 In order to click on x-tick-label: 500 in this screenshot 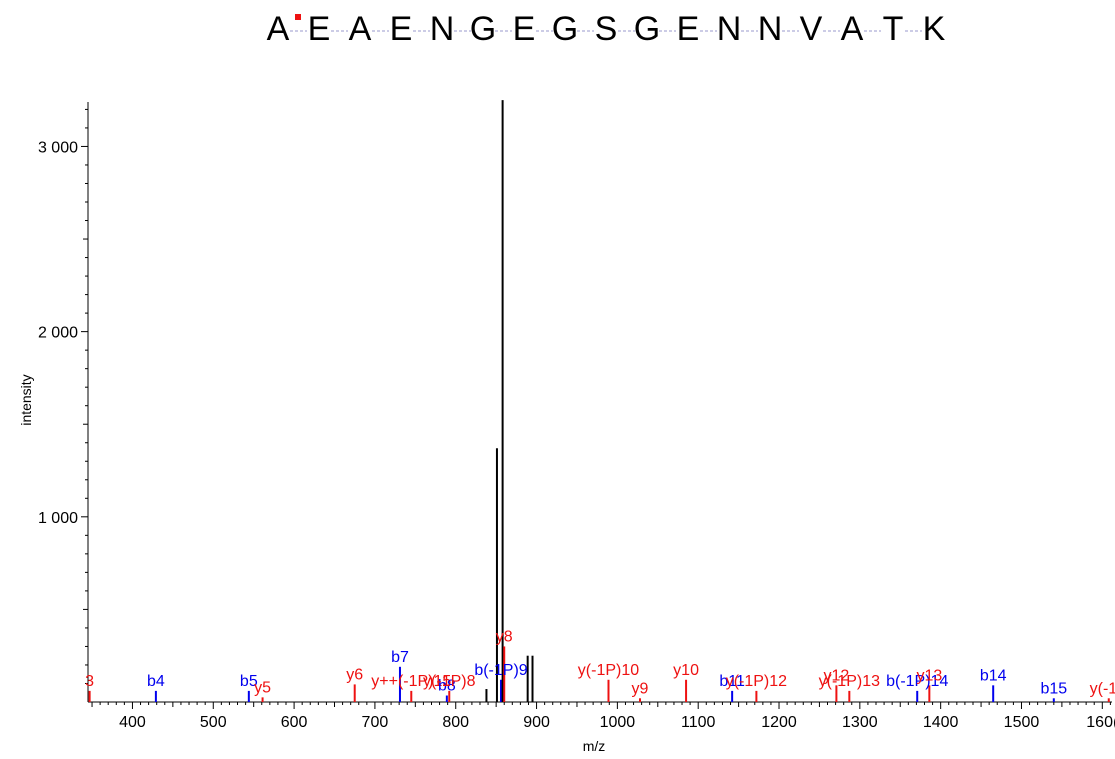, I will do `click(213, 722)`.